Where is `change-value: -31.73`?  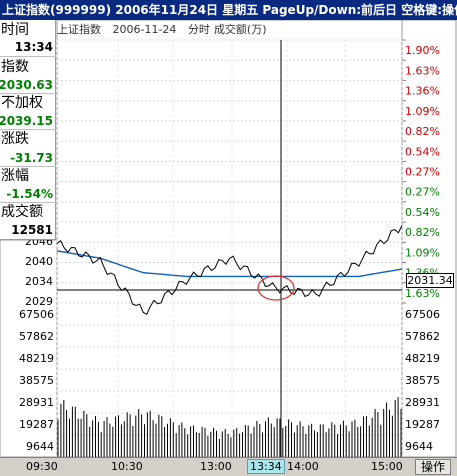 change-value: -31.73 is located at coordinates (31, 158).